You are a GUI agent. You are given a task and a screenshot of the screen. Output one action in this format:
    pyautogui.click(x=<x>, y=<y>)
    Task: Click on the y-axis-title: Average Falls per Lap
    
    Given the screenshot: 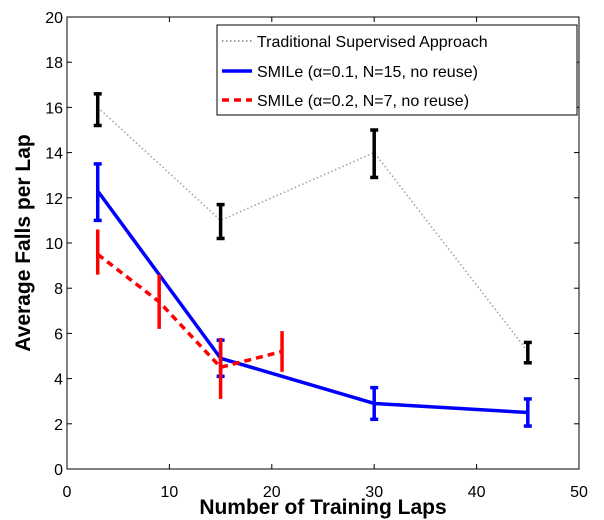 What is the action you would take?
    pyautogui.click(x=23, y=242)
    